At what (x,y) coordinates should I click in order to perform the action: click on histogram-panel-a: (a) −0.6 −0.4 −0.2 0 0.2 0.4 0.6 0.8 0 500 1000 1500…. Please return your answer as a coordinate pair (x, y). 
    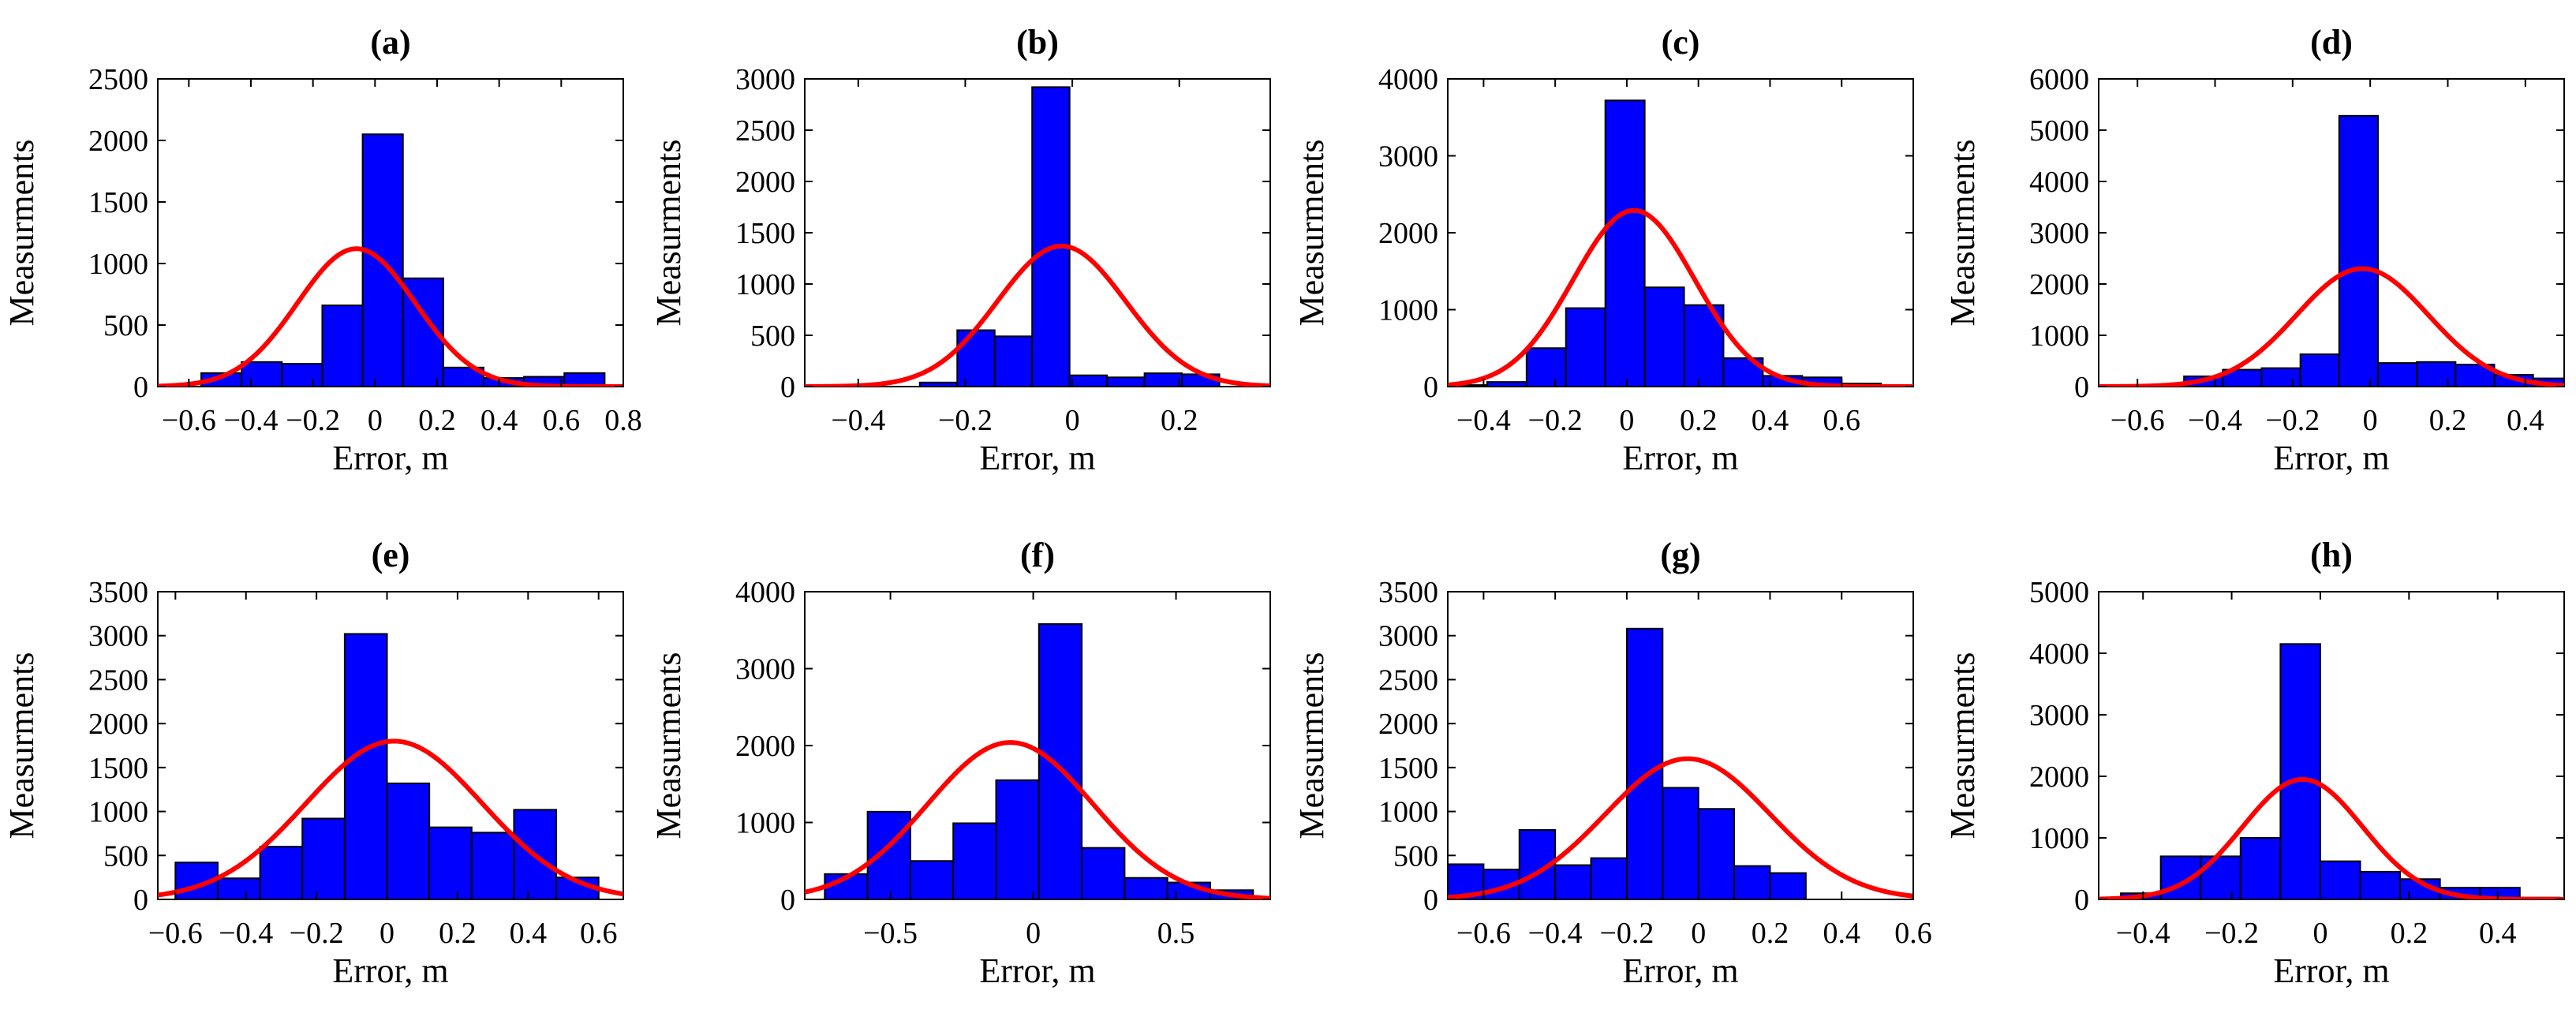
    Looking at the image, I should click on (322, 250).